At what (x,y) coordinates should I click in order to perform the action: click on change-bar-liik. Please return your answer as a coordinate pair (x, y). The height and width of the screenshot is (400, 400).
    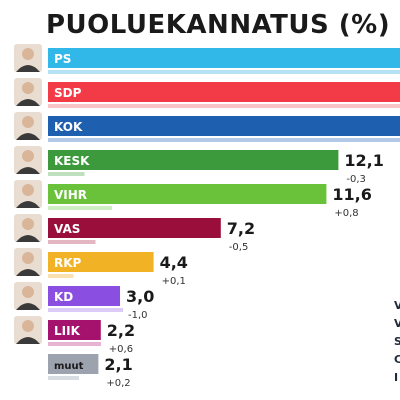
    Looking at the image, I should click on (74, 344).